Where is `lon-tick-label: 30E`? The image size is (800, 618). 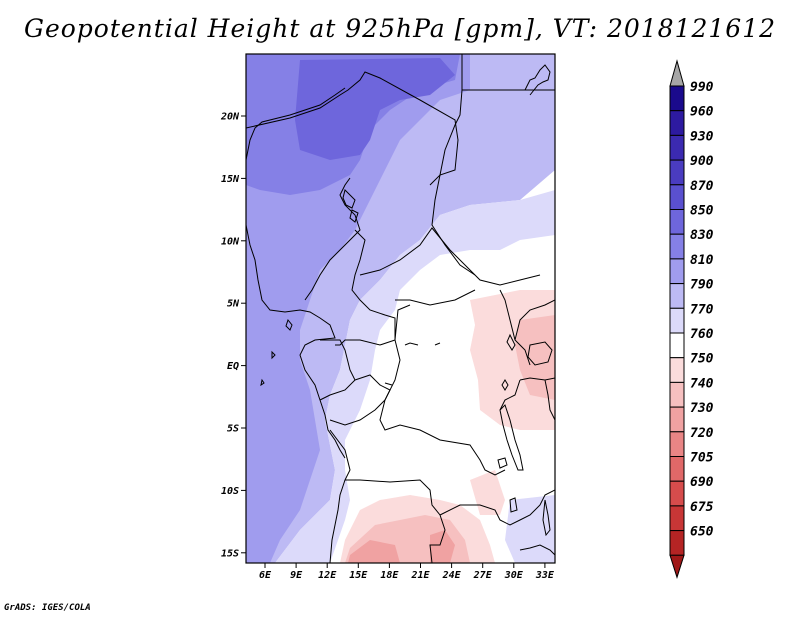 lon-tick-label: 30E is located at coordinates (514, 575).